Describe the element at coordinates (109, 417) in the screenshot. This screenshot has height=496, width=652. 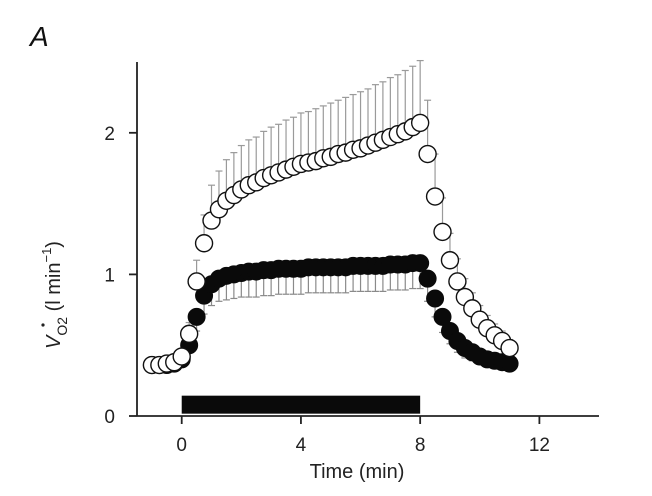
I see `y-tick-label: 0` at that location.